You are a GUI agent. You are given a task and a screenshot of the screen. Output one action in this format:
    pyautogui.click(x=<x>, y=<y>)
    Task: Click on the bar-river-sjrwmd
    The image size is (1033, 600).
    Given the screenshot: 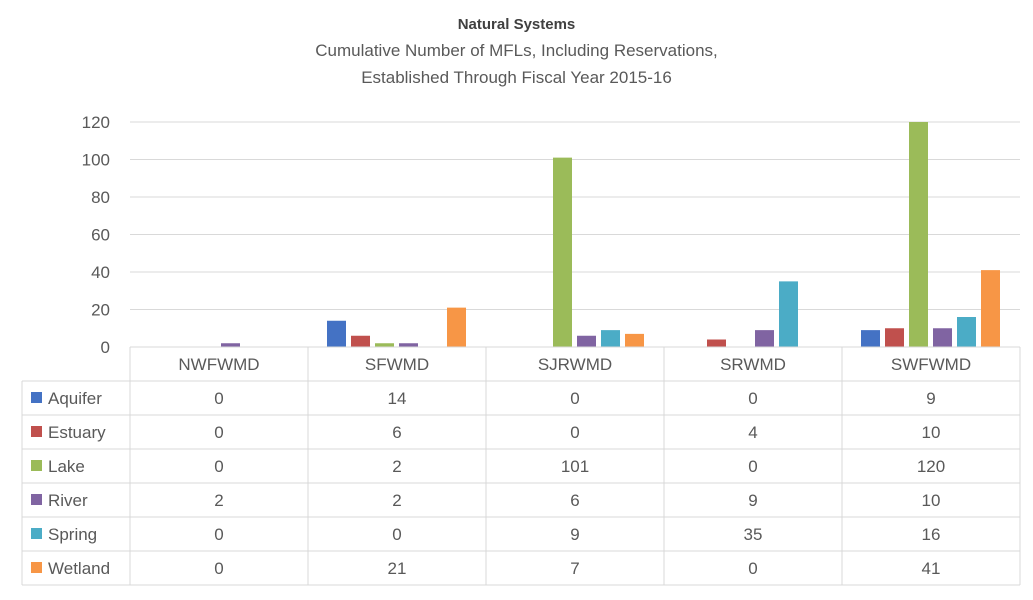 What is the action you would take?
    pyautogui.click(x=586, y=341)
    